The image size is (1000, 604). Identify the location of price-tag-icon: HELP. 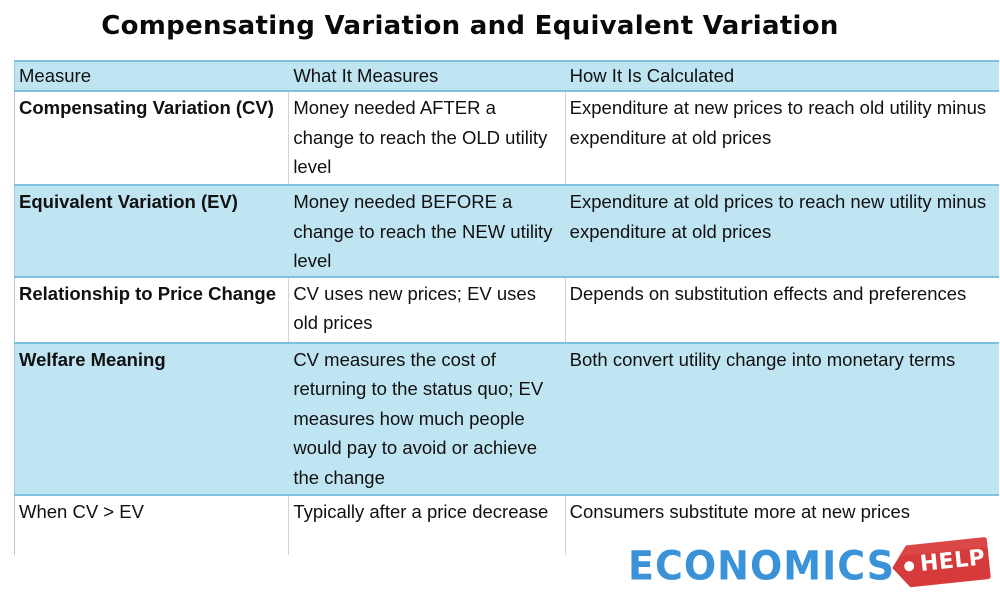
(940, 563).